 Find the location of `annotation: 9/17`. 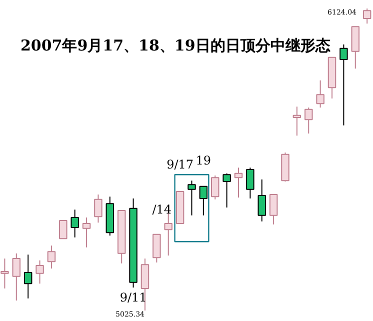

annotation: 9/17 is located at coordinates (180, 165).